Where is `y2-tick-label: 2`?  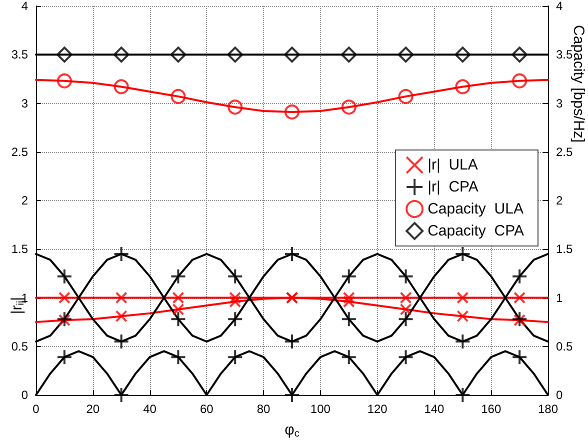 y2-tick-label: 2 is located at coordinates (559, 201).